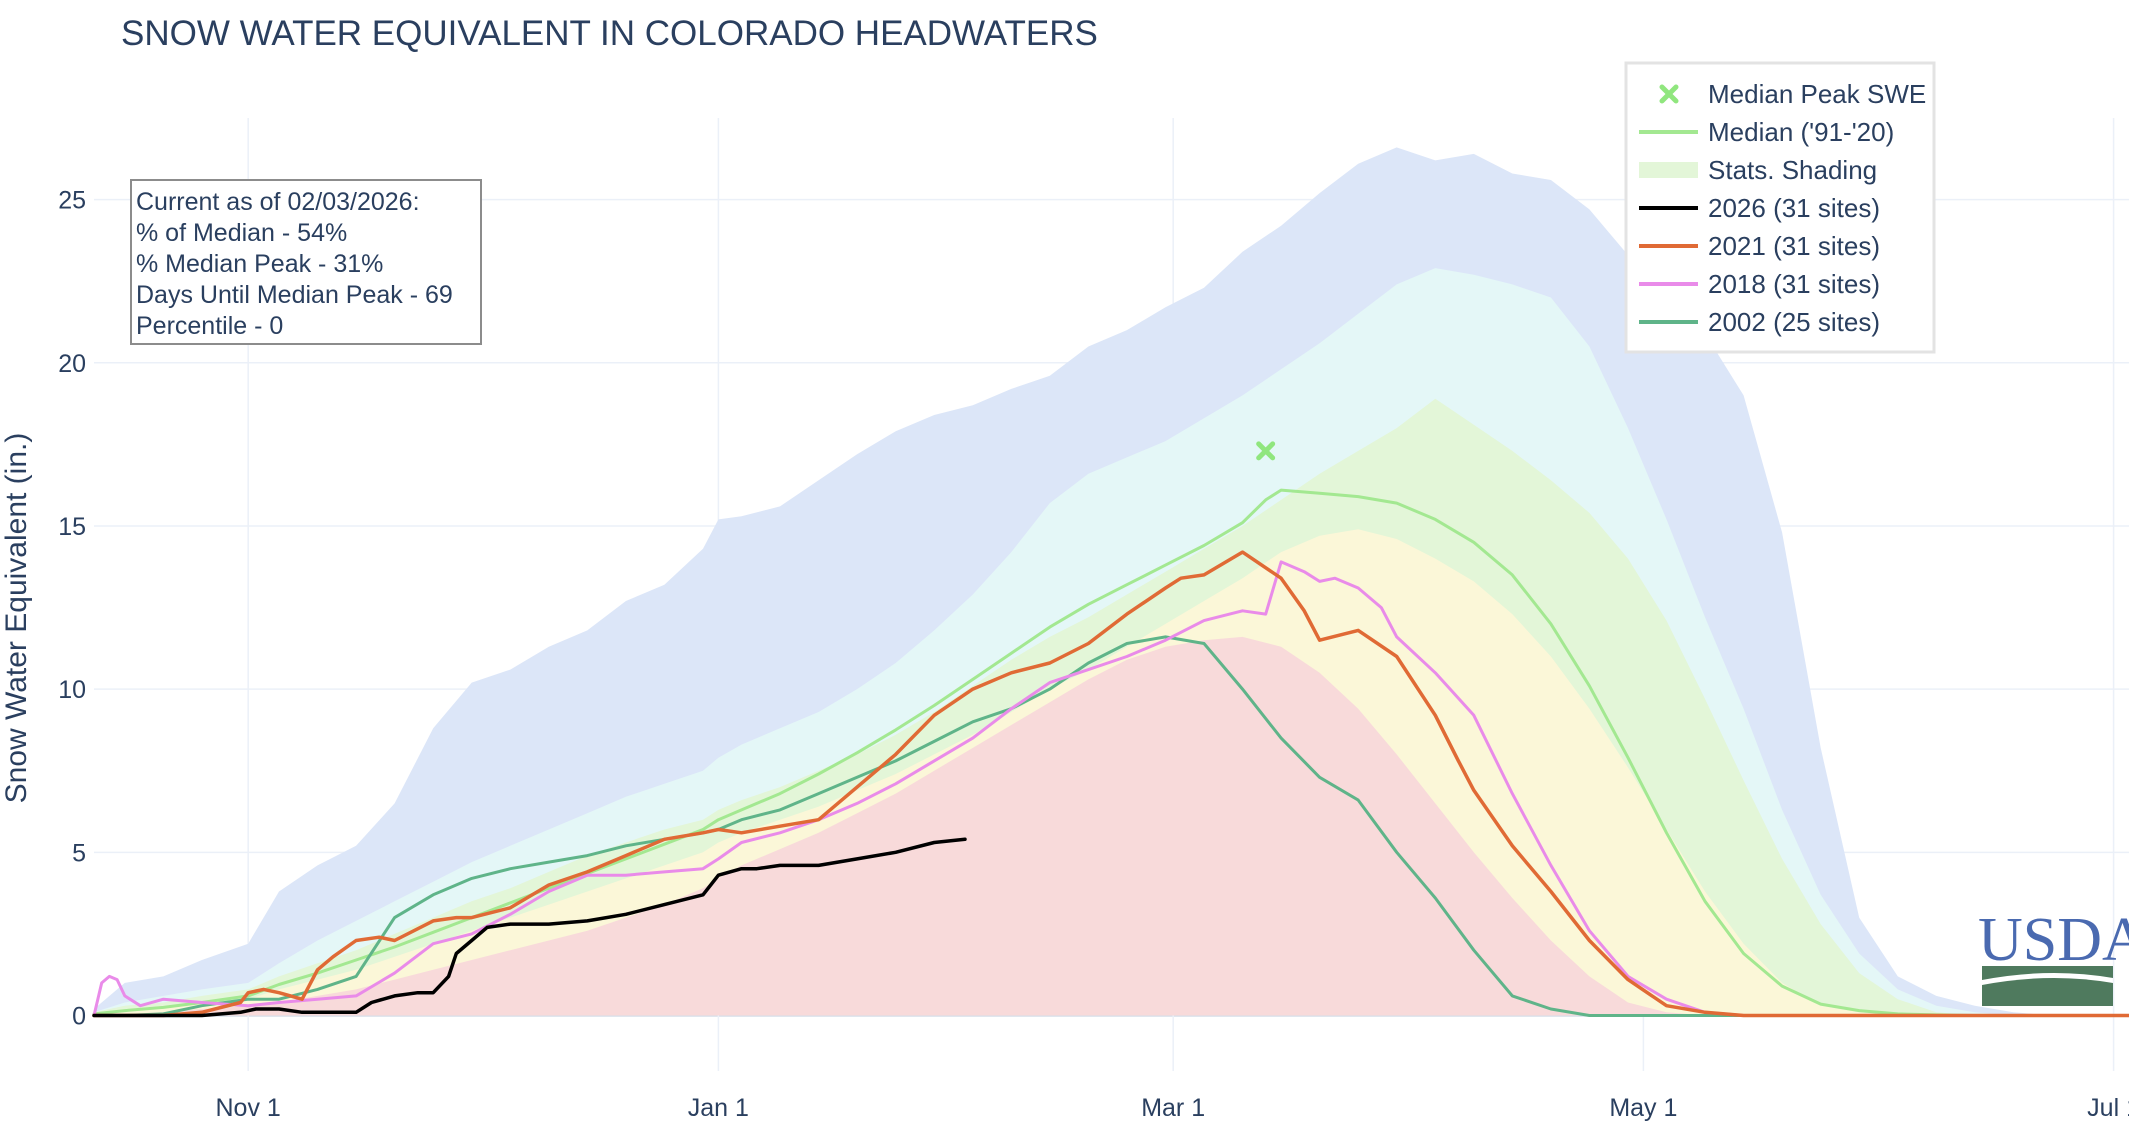 The height and width of the screenshot is (1139, 2129). I want to click on y-axis-title: Snow Water Equivalent (in.), so click(16, 618).